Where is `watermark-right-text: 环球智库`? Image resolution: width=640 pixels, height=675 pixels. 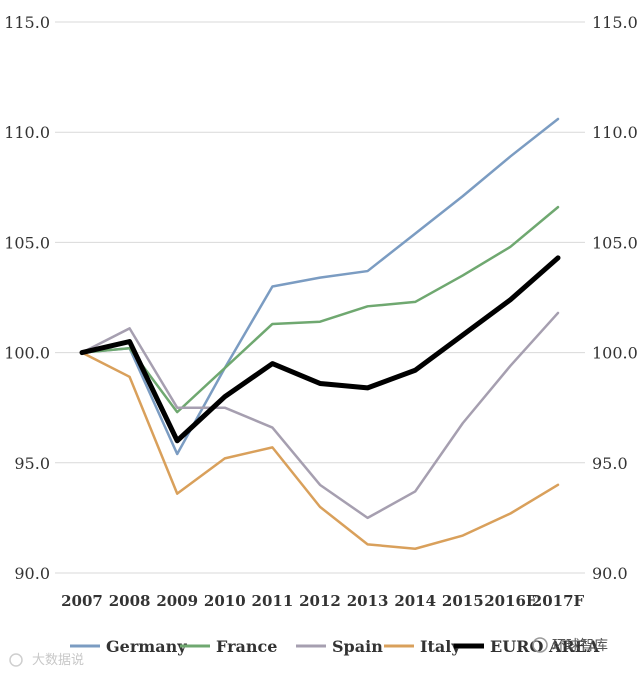 watermark-right-text: 环球智库 is located at coordinates (580, 646).